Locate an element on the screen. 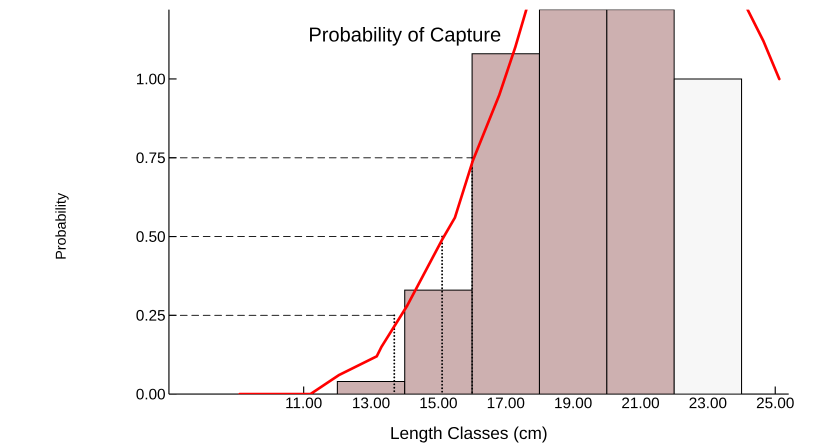  y-axis-title: Probability is located at coordinates (62, 225).